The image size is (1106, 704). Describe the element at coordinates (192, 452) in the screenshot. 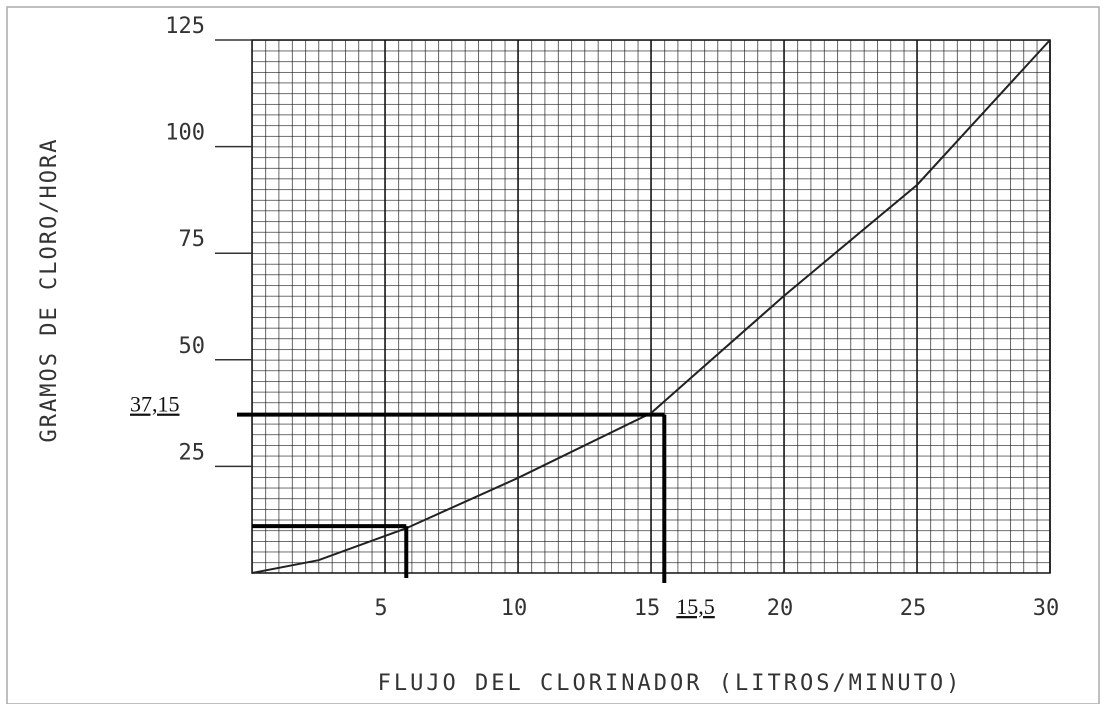

I see `y-tick-label: 25` at that location.